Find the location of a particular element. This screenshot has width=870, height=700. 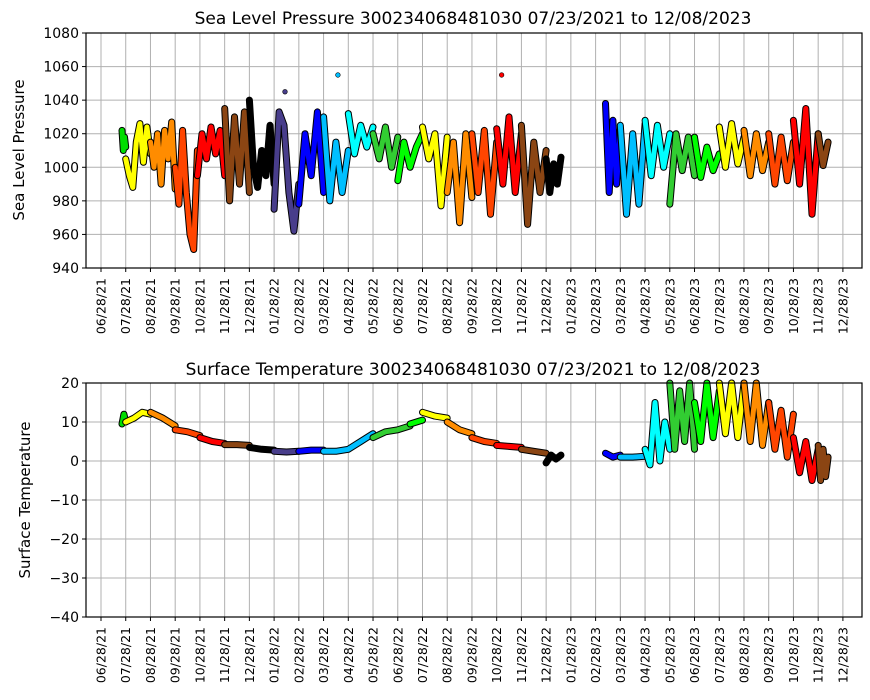

x-tick-label: 09/28/23 is located at coordinates (768, 306).